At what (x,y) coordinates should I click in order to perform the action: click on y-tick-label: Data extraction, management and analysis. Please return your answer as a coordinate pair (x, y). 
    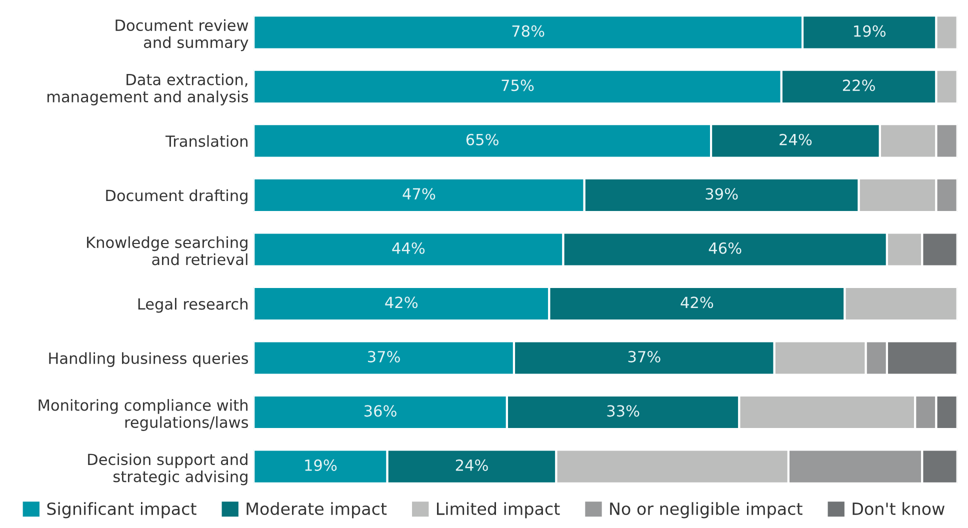
    Looking at the image, I should click on (147, 89).